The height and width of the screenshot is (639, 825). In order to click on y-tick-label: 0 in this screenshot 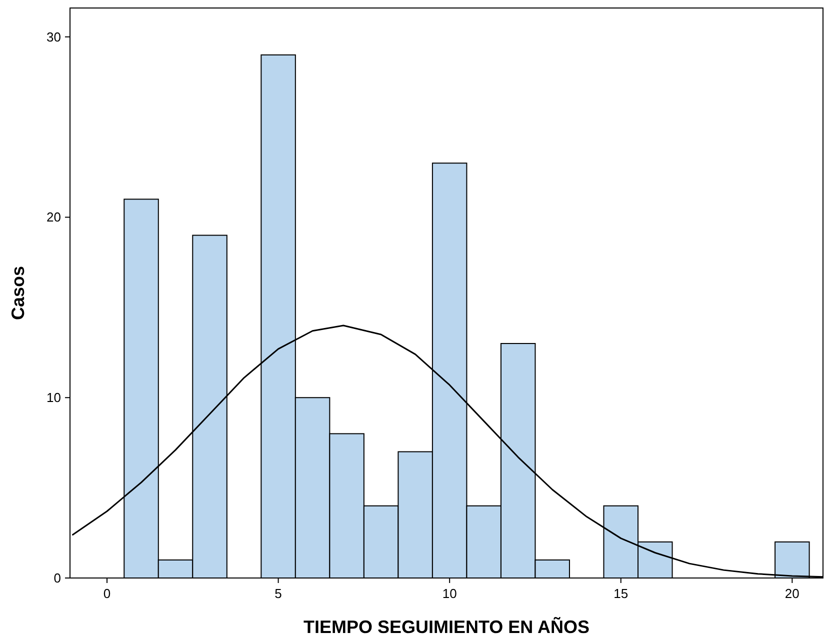, I will do `click(57, 578)`.